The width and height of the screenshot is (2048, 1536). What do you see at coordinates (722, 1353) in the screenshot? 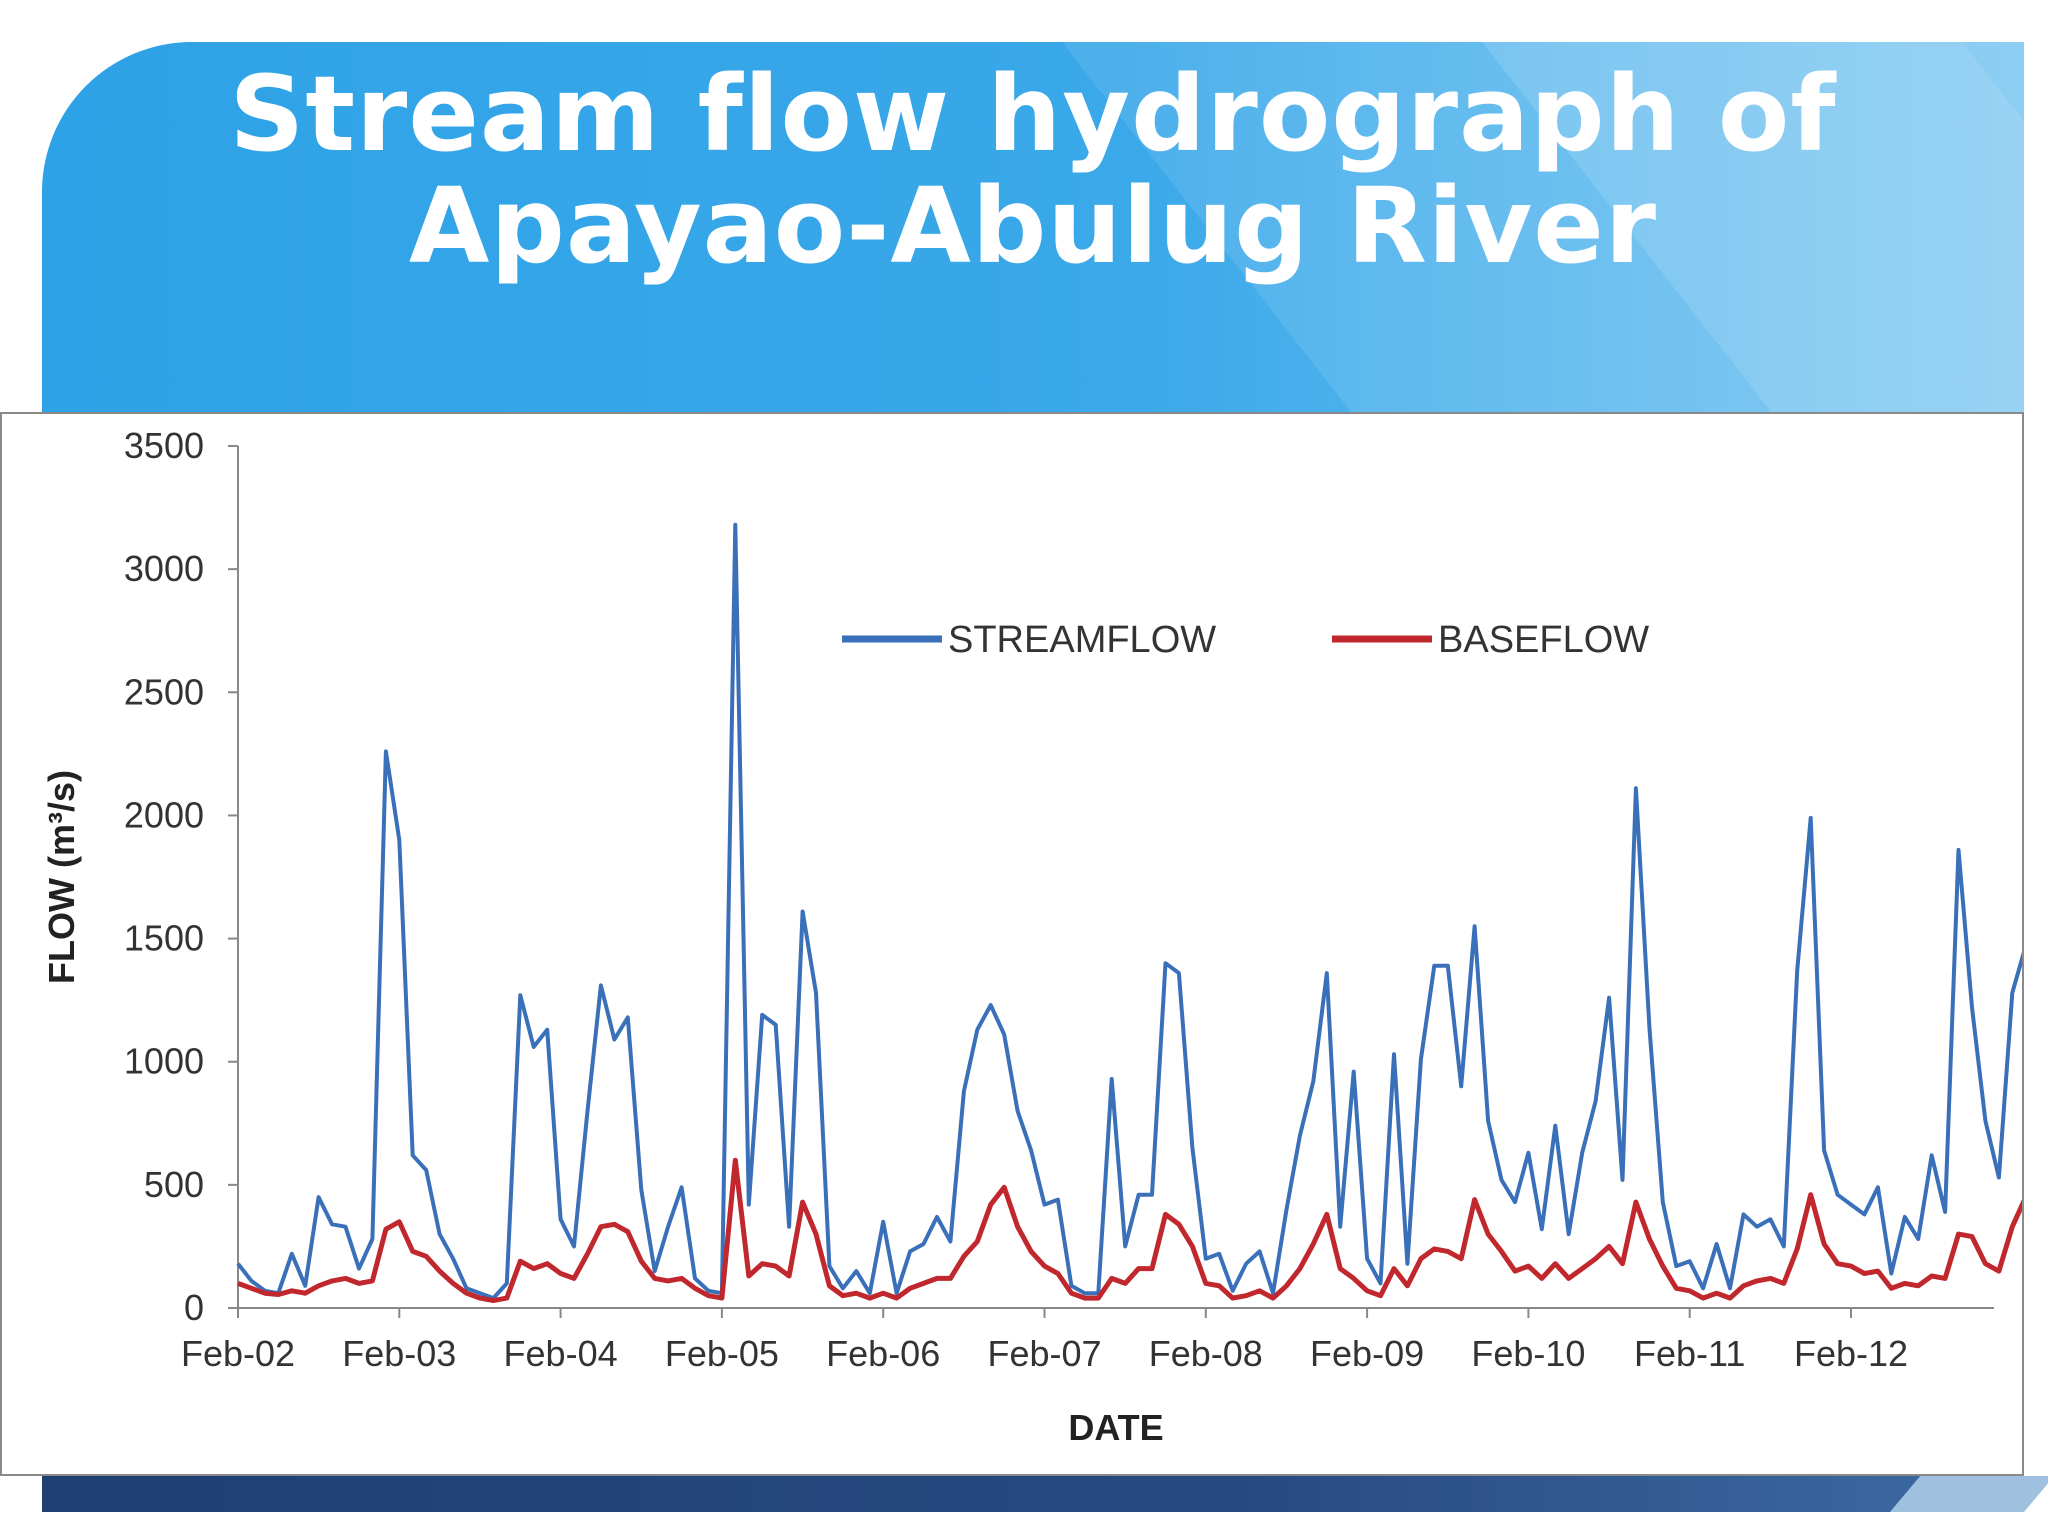
I see `x-tick-label: Feb-05` at bounding box center [722, 1353].